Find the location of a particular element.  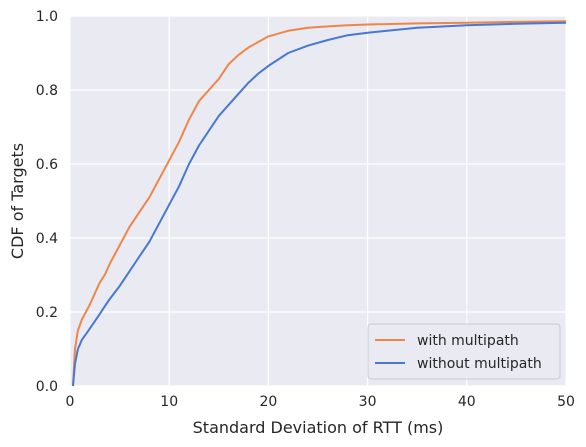

x-tick-label: 50 is located at coordinates (566, 402).